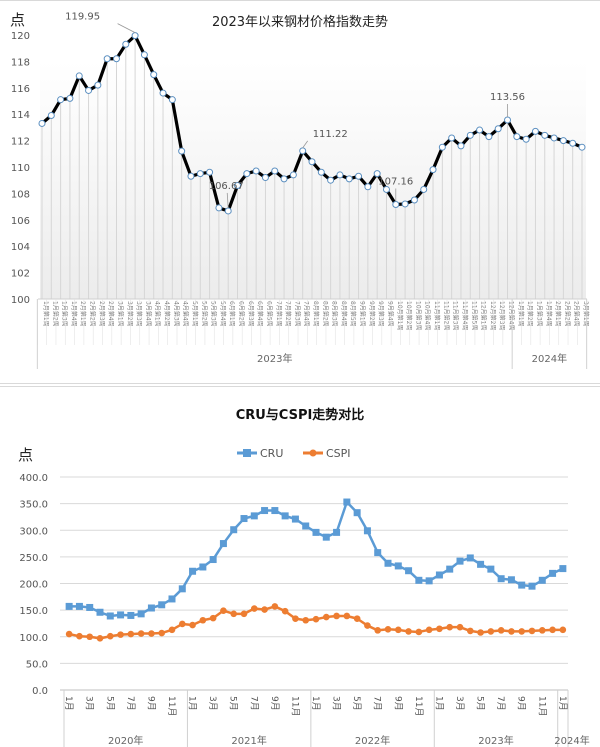  What do you see at coordinates (176, 314) in the screenshot?
I see `x-tick-label: 4月第3周` at bounding box center [176, 314].